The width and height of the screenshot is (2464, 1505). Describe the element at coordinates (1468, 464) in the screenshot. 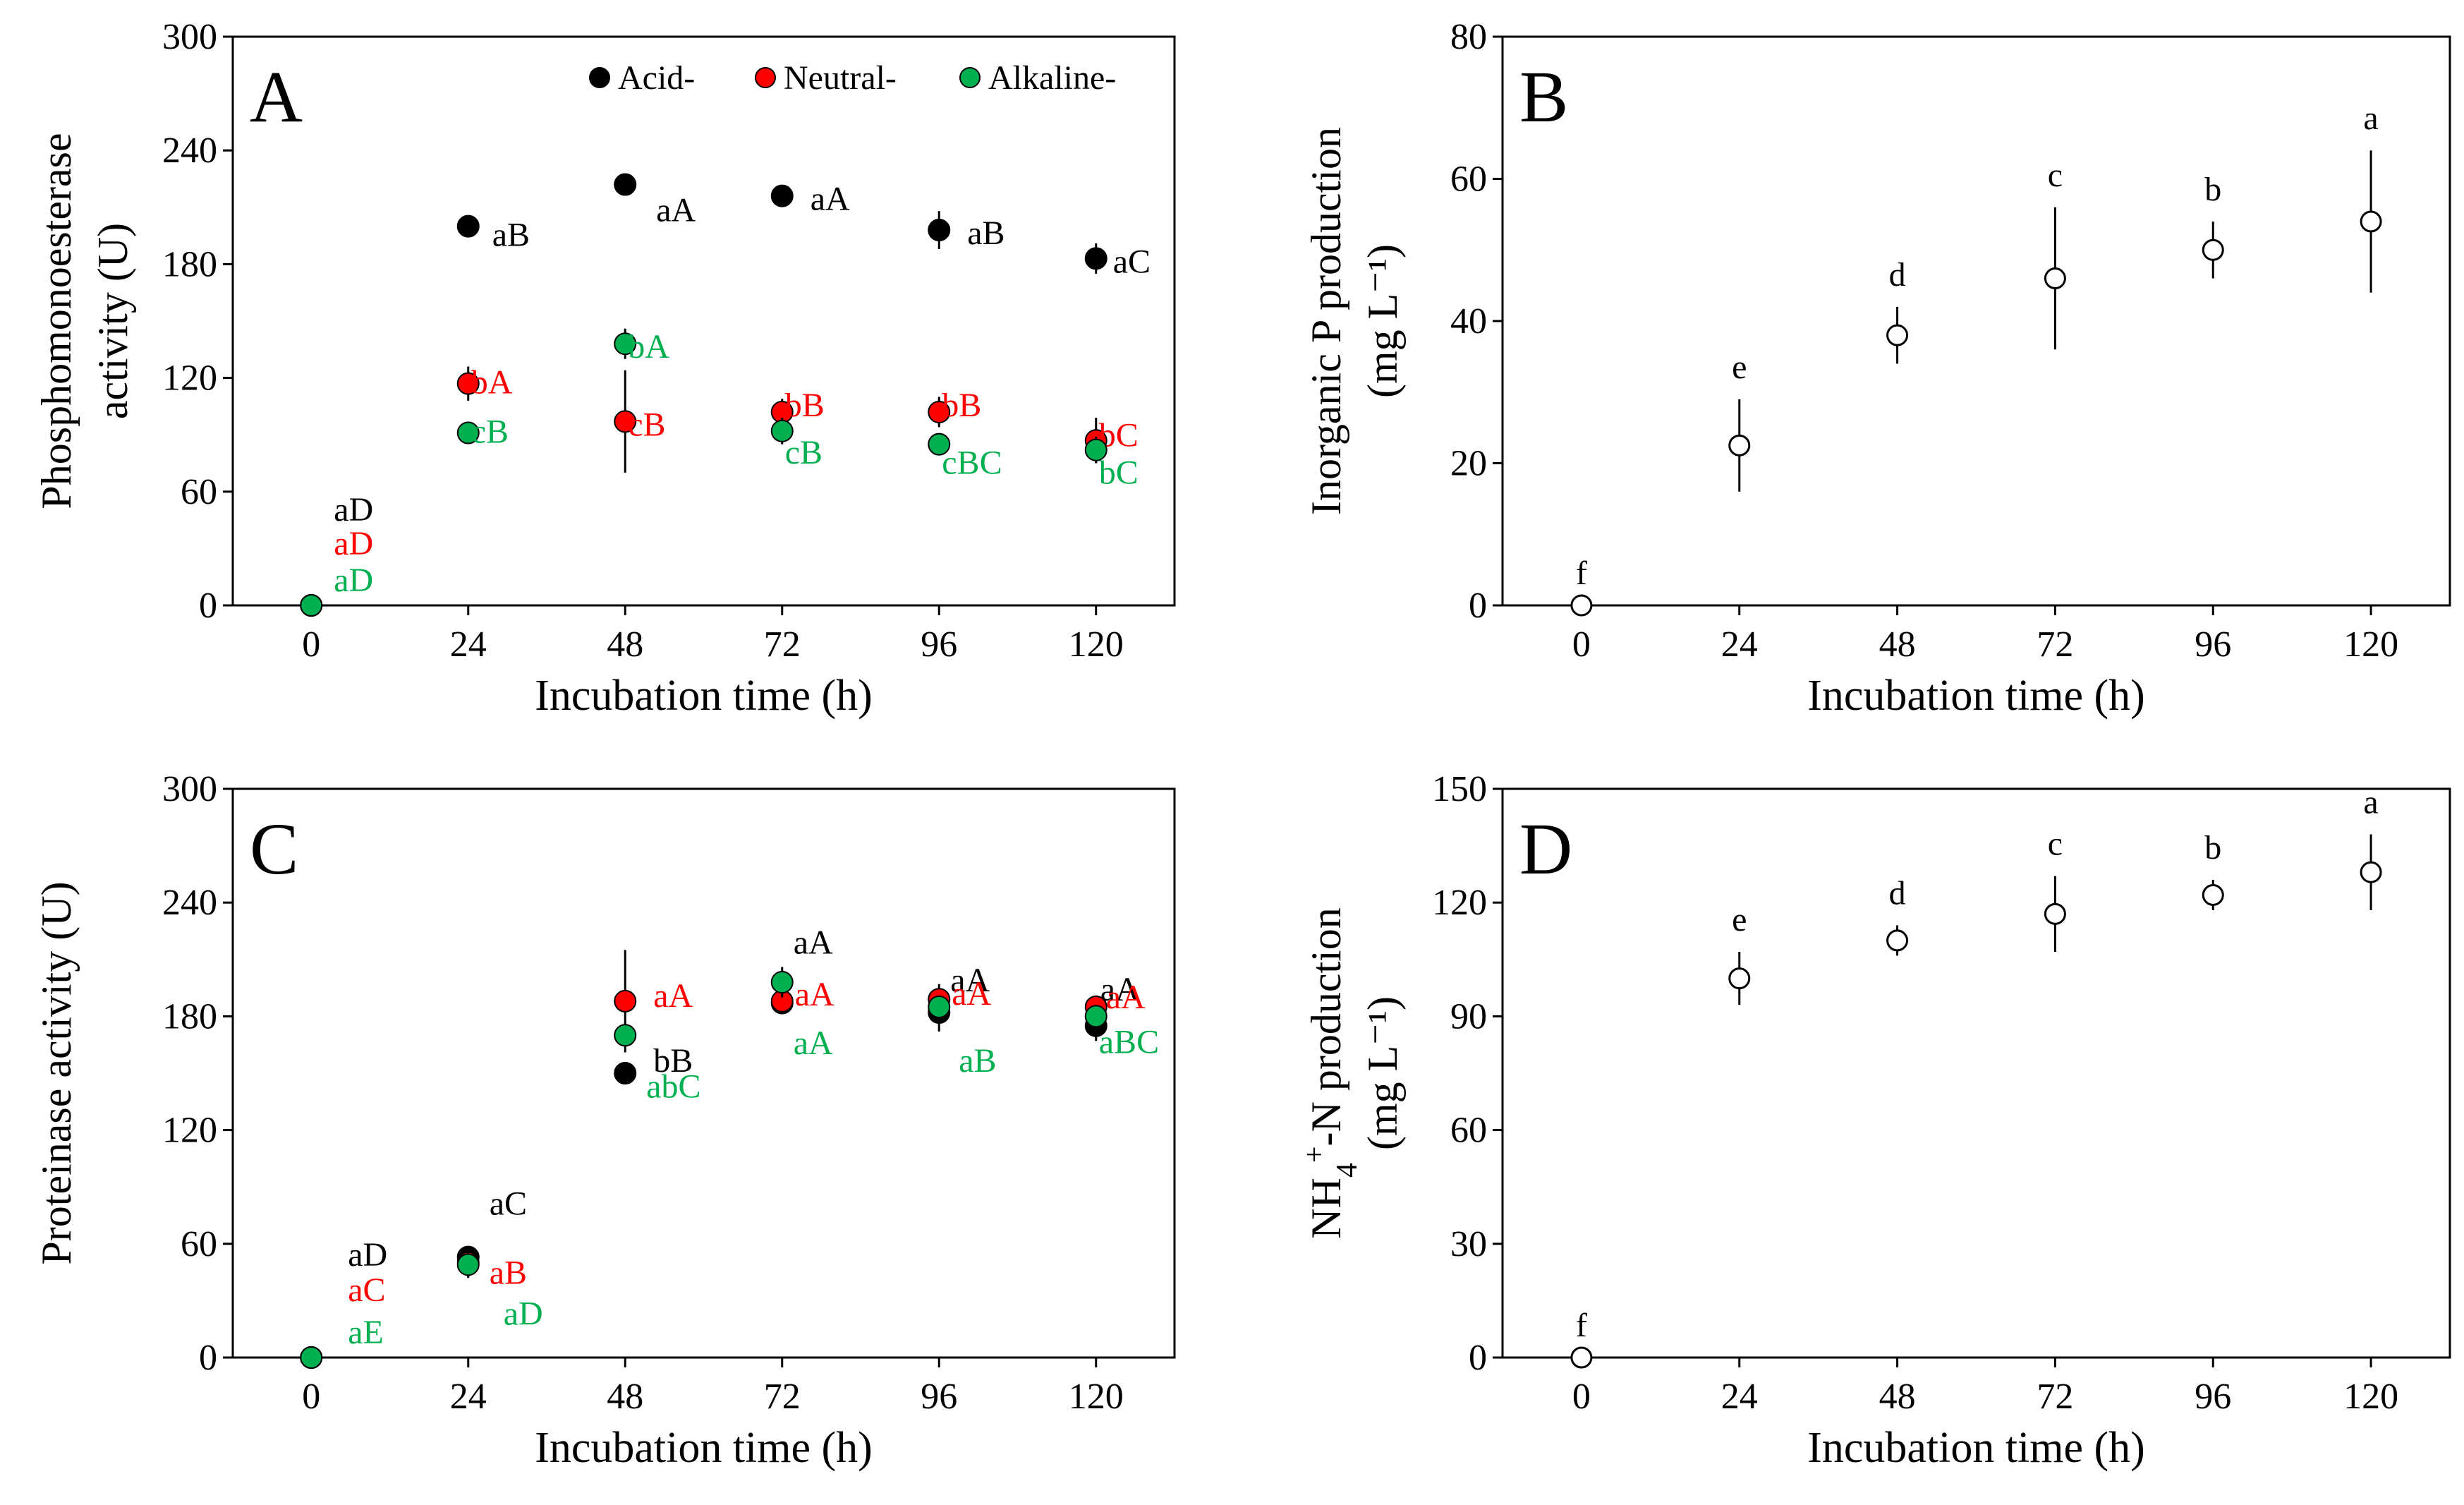

I see `y-tick-label: 20` at that location.